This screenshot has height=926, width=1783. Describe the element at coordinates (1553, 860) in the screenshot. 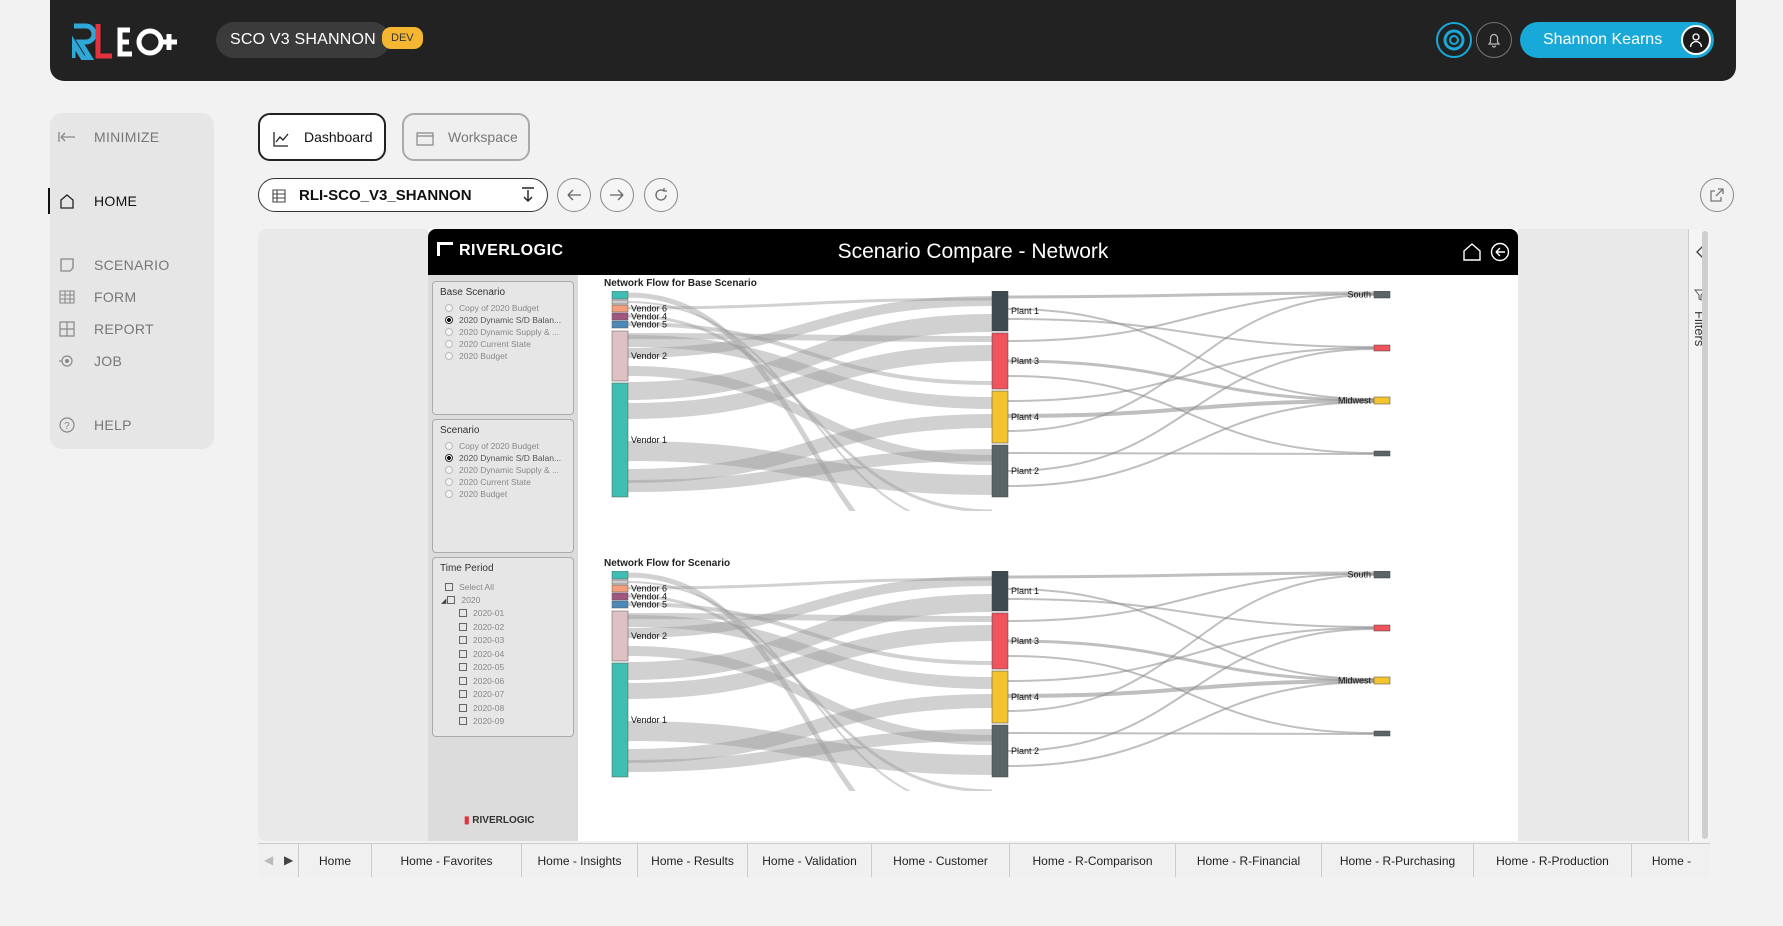

I see `page-tab: Home - R-Production` at that location.